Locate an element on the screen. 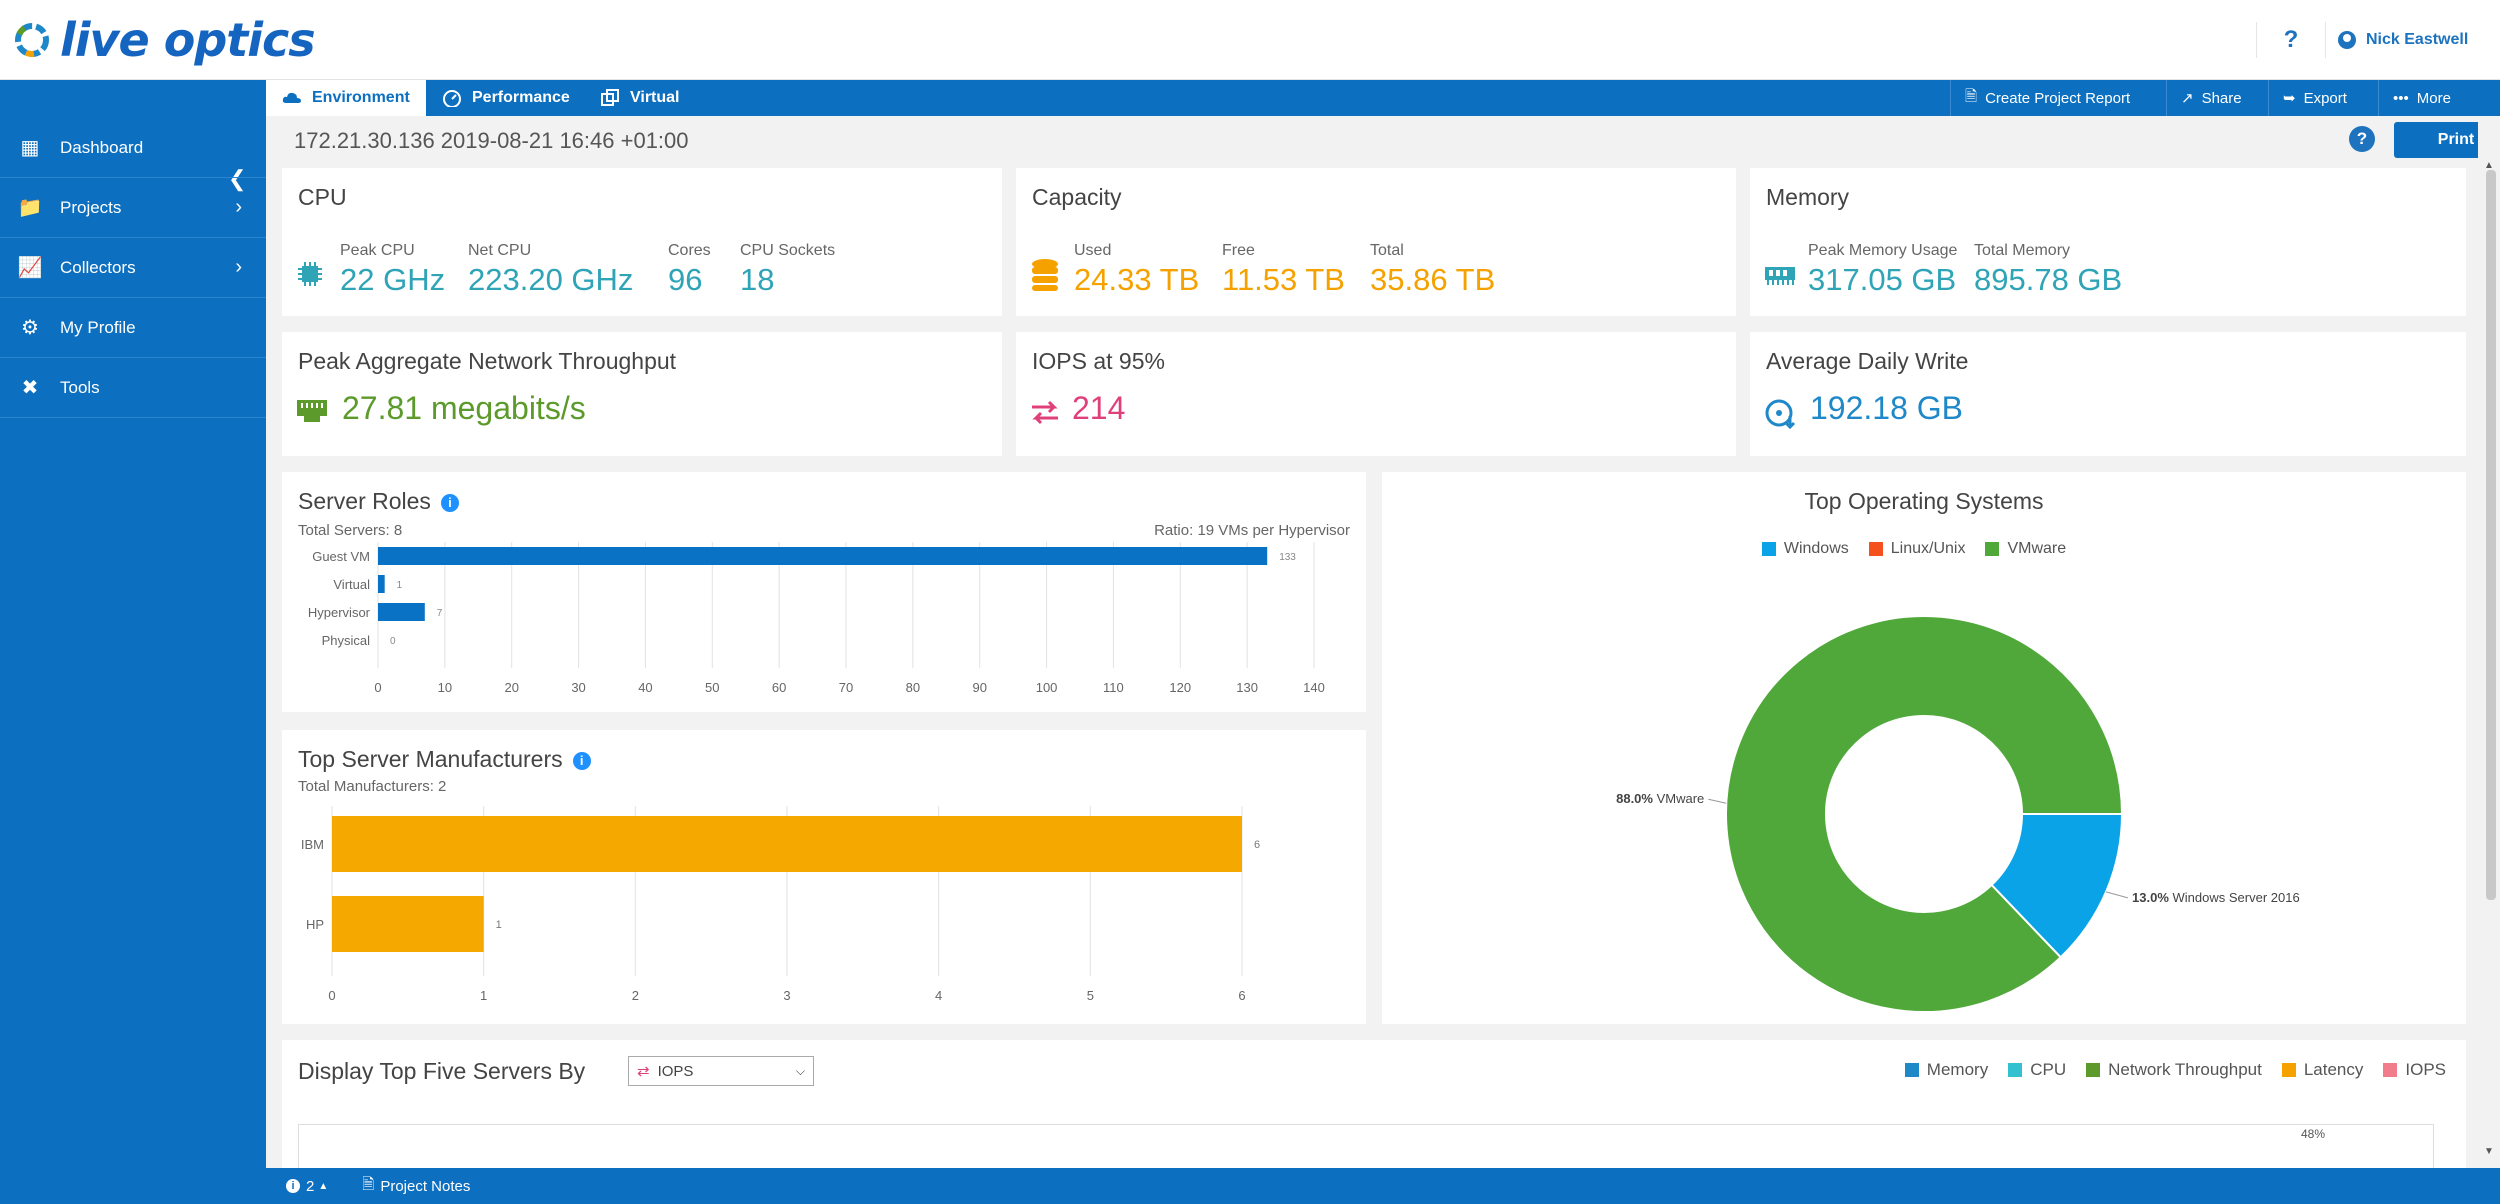 The height and width of the screenshot is (1204, 2500). button-label: Share is located at coordinates (2221, 98).